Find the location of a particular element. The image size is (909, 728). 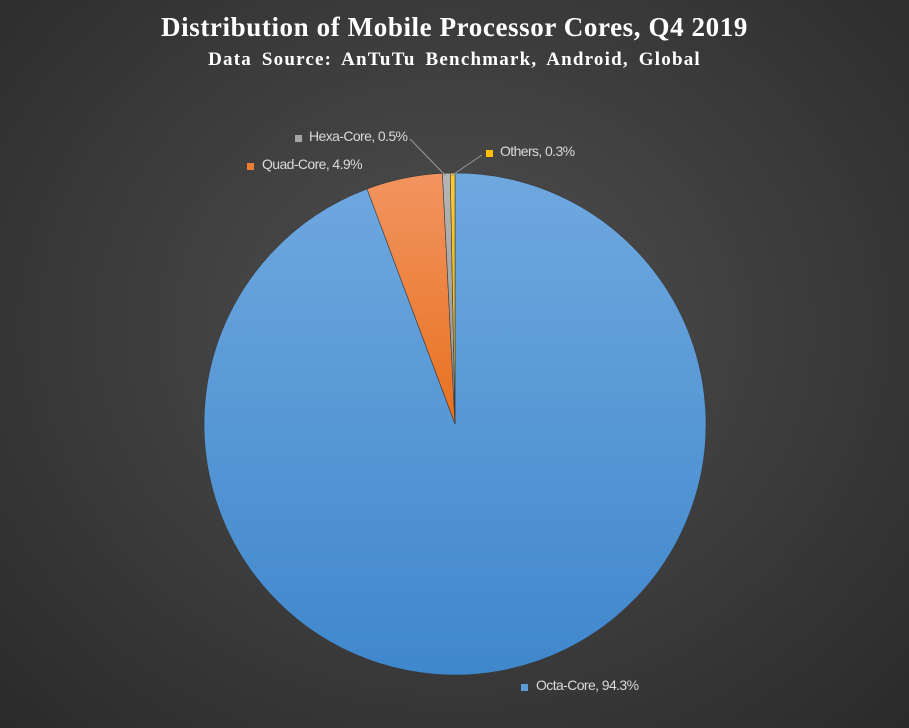

data-label-quad-core: Quad-Core, 4.9% is located at coordinates (312, 164).